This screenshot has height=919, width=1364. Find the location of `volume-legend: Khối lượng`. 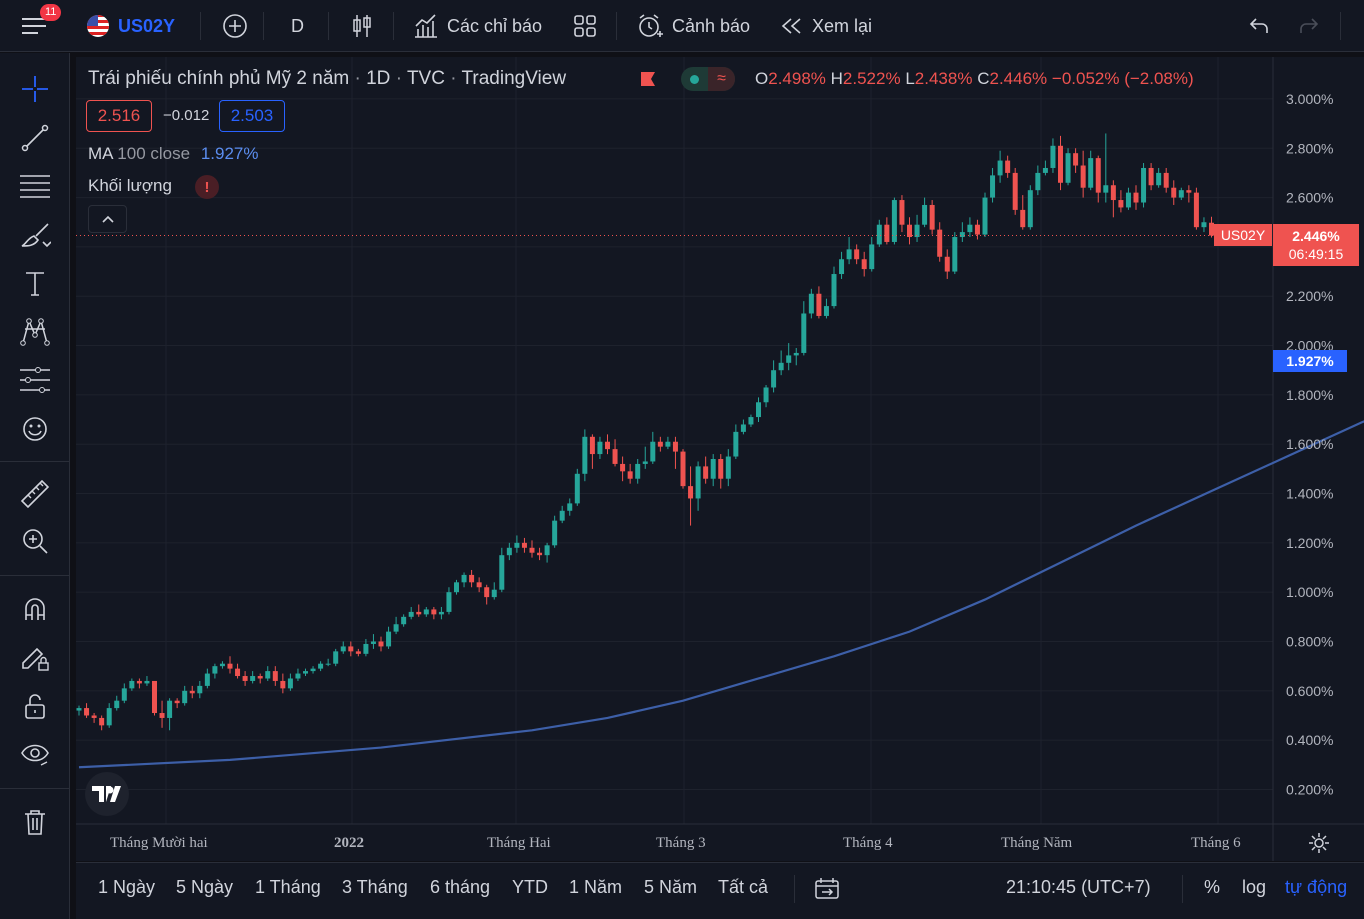

volume-legend: Khối lượng is located at coordinates (130, 186).